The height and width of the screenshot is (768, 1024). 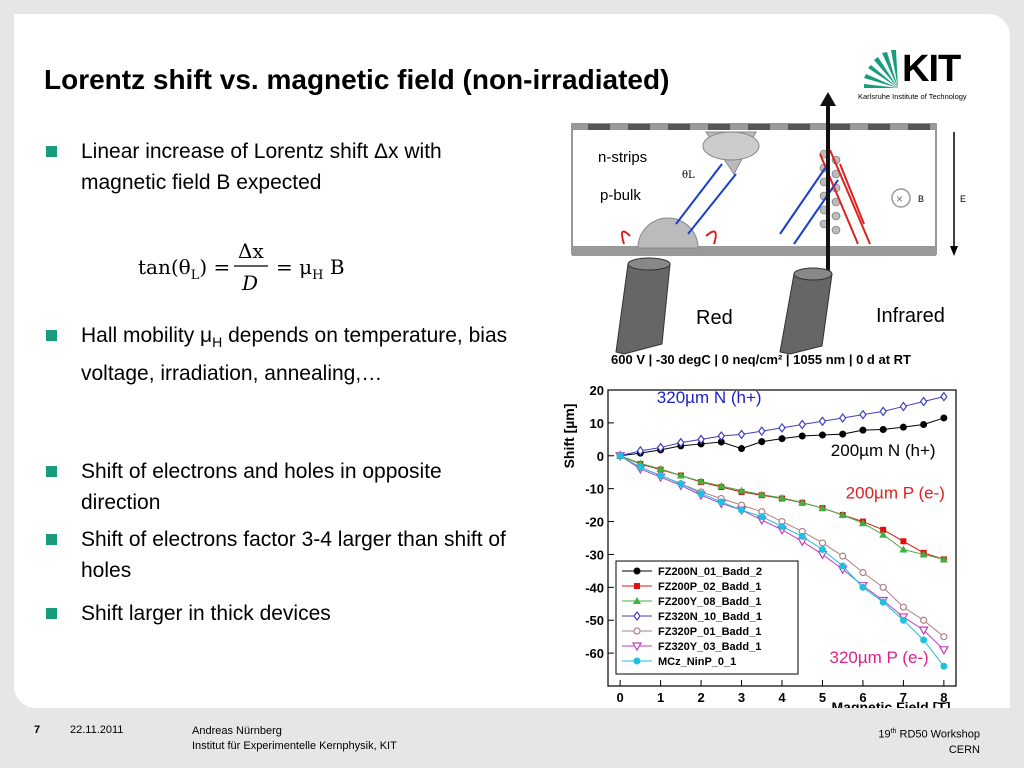 What do you see at coordinates (600, 456) in the screenshot?
I see `y-tick-label: 0` at bounding box center [600, 456].